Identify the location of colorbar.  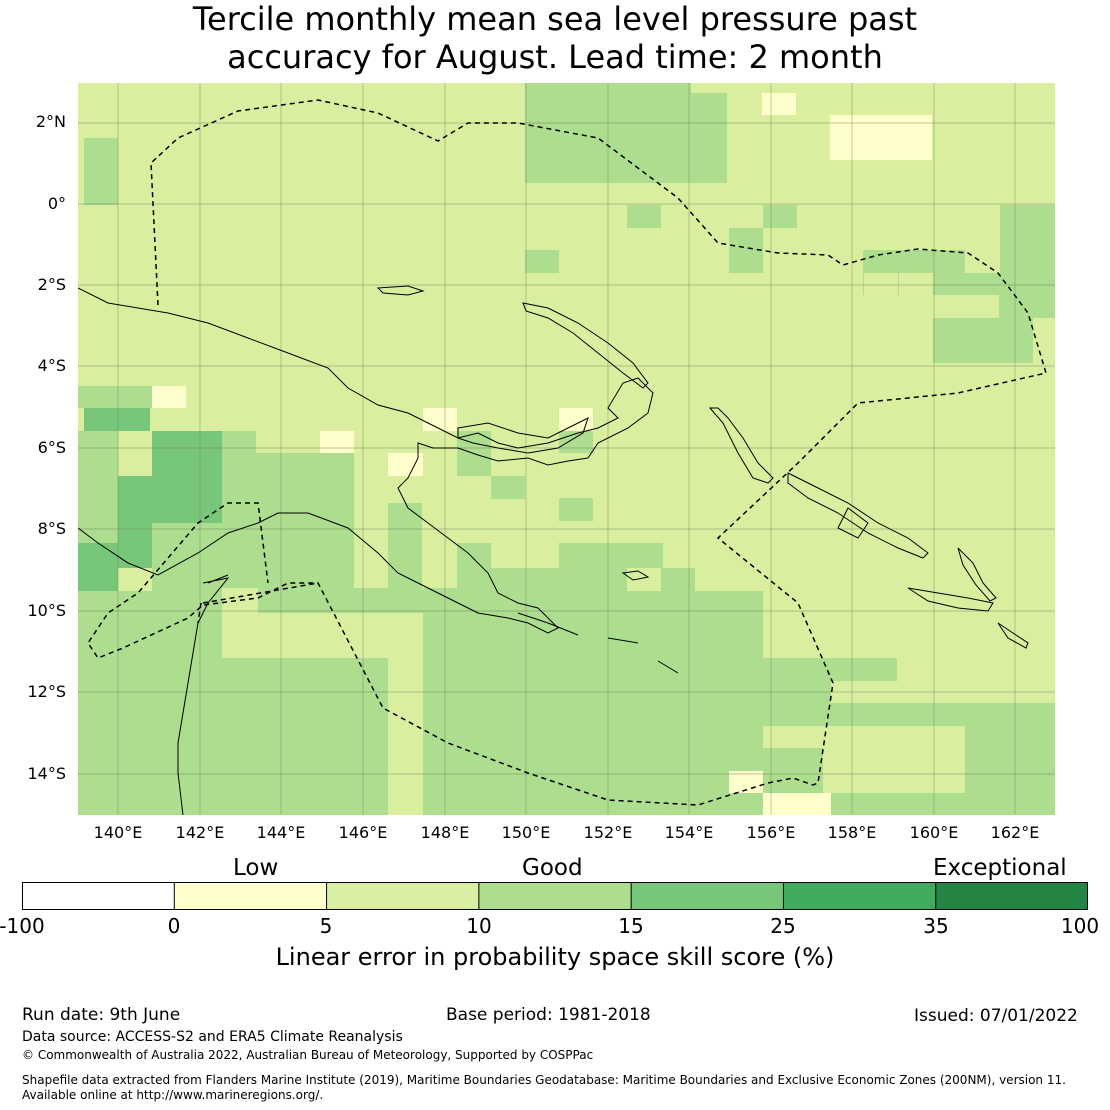
(555, 896).